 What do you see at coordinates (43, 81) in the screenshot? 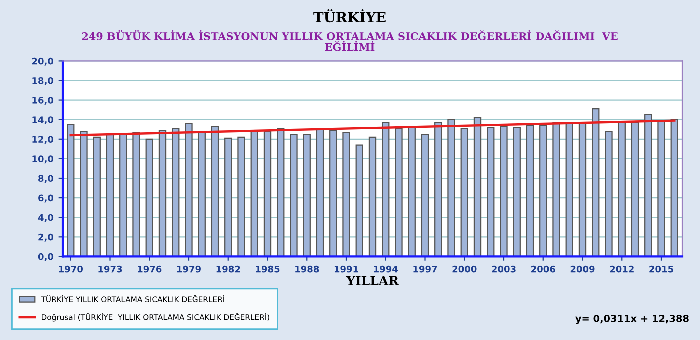
I see `y-tick-label: 18,0` at bounding box center [43, 81].